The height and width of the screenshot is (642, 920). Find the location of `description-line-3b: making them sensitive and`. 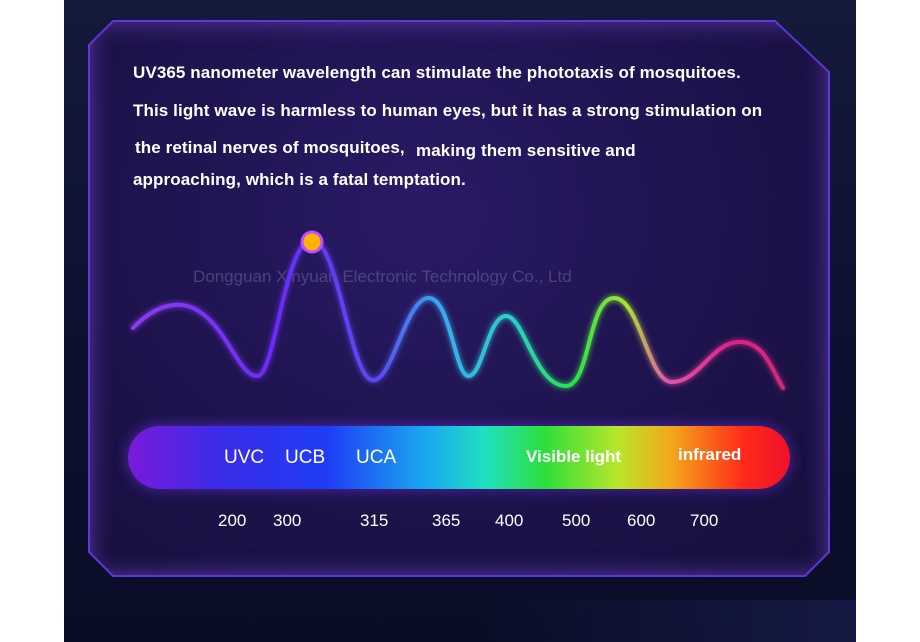

description-line-3b: making them sensitive and is located at coordinates (526, 150).